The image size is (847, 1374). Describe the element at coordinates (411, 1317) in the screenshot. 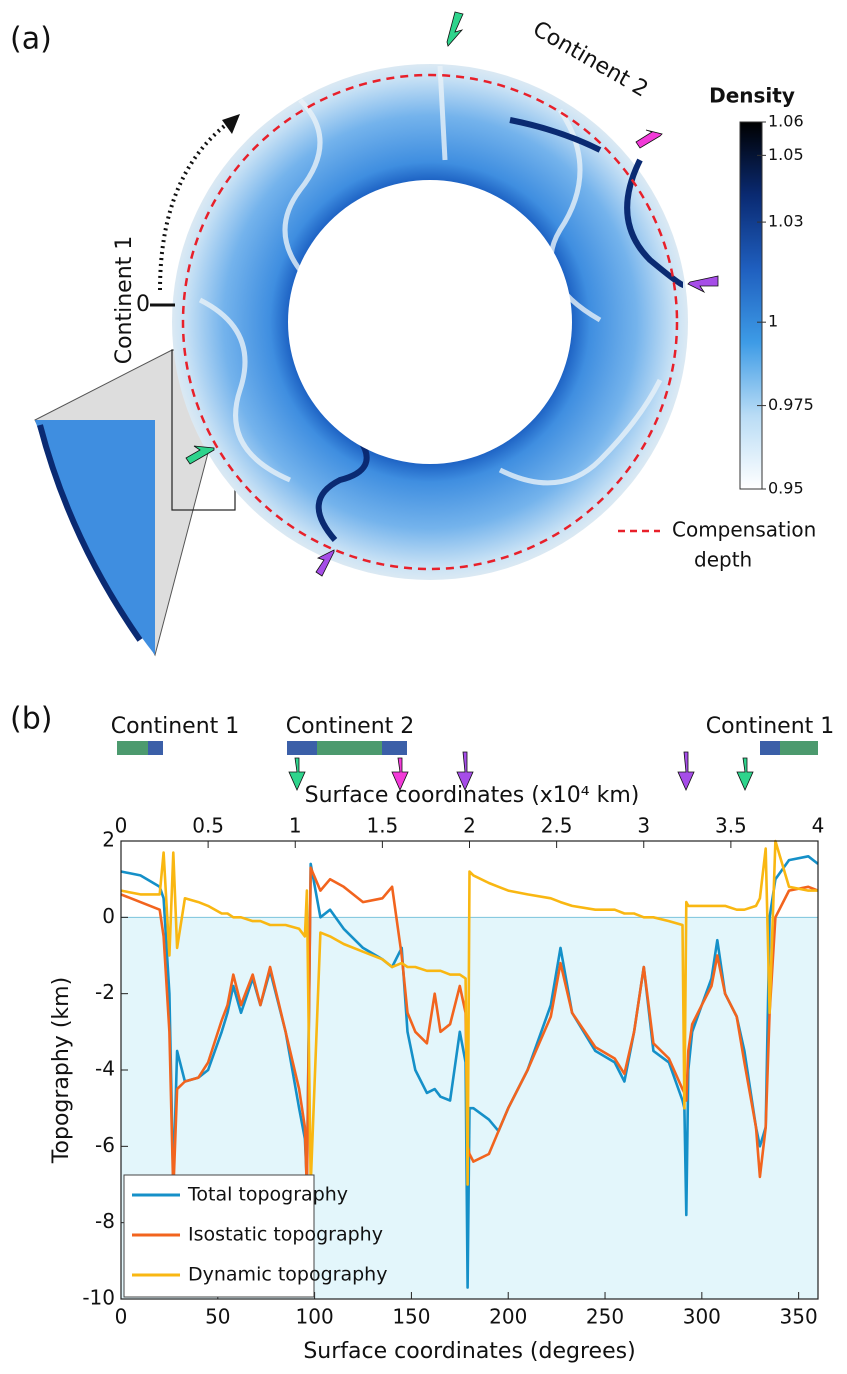

I see `x-tick-label: 150` at that location.